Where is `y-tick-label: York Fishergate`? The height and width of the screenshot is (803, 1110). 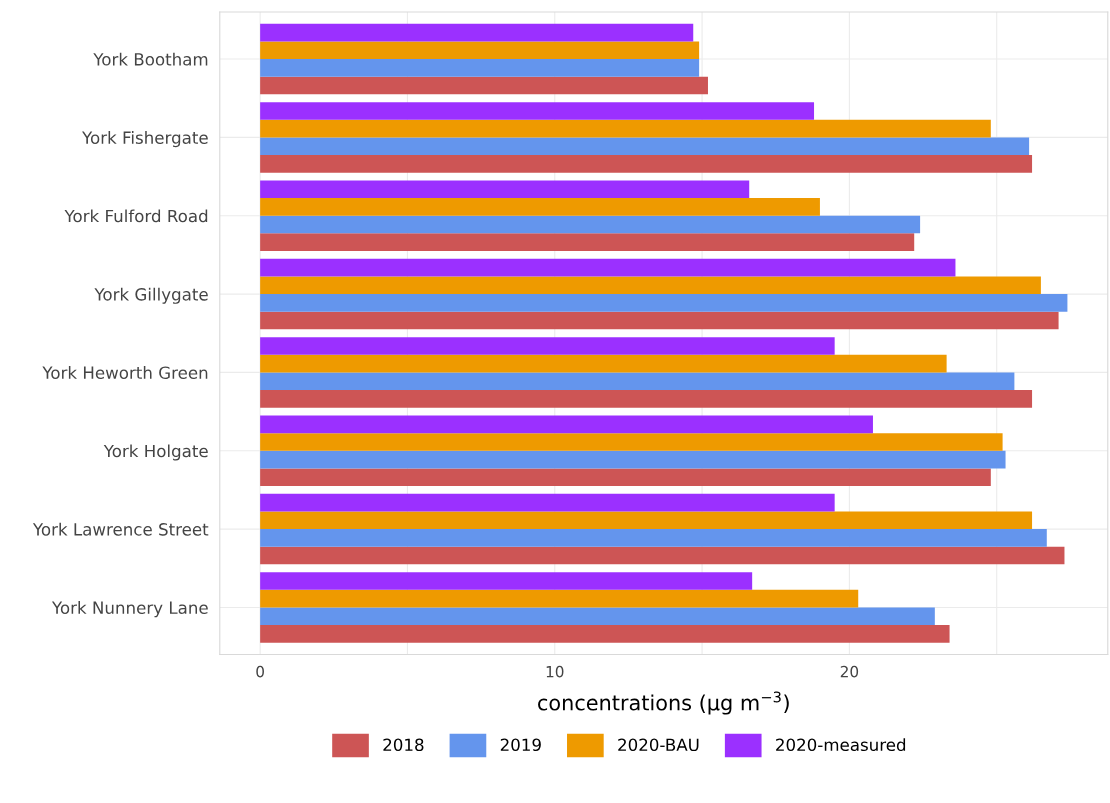
y-tick-label: York Fishergate is located at coordinates (145, 139).